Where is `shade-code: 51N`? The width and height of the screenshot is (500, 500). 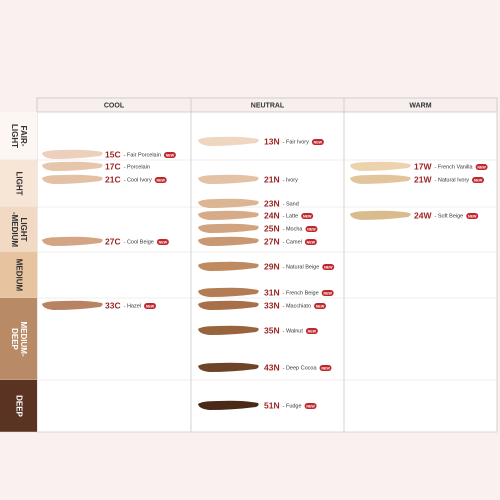 shade-code: 51N is located at coordinates (272, 405).